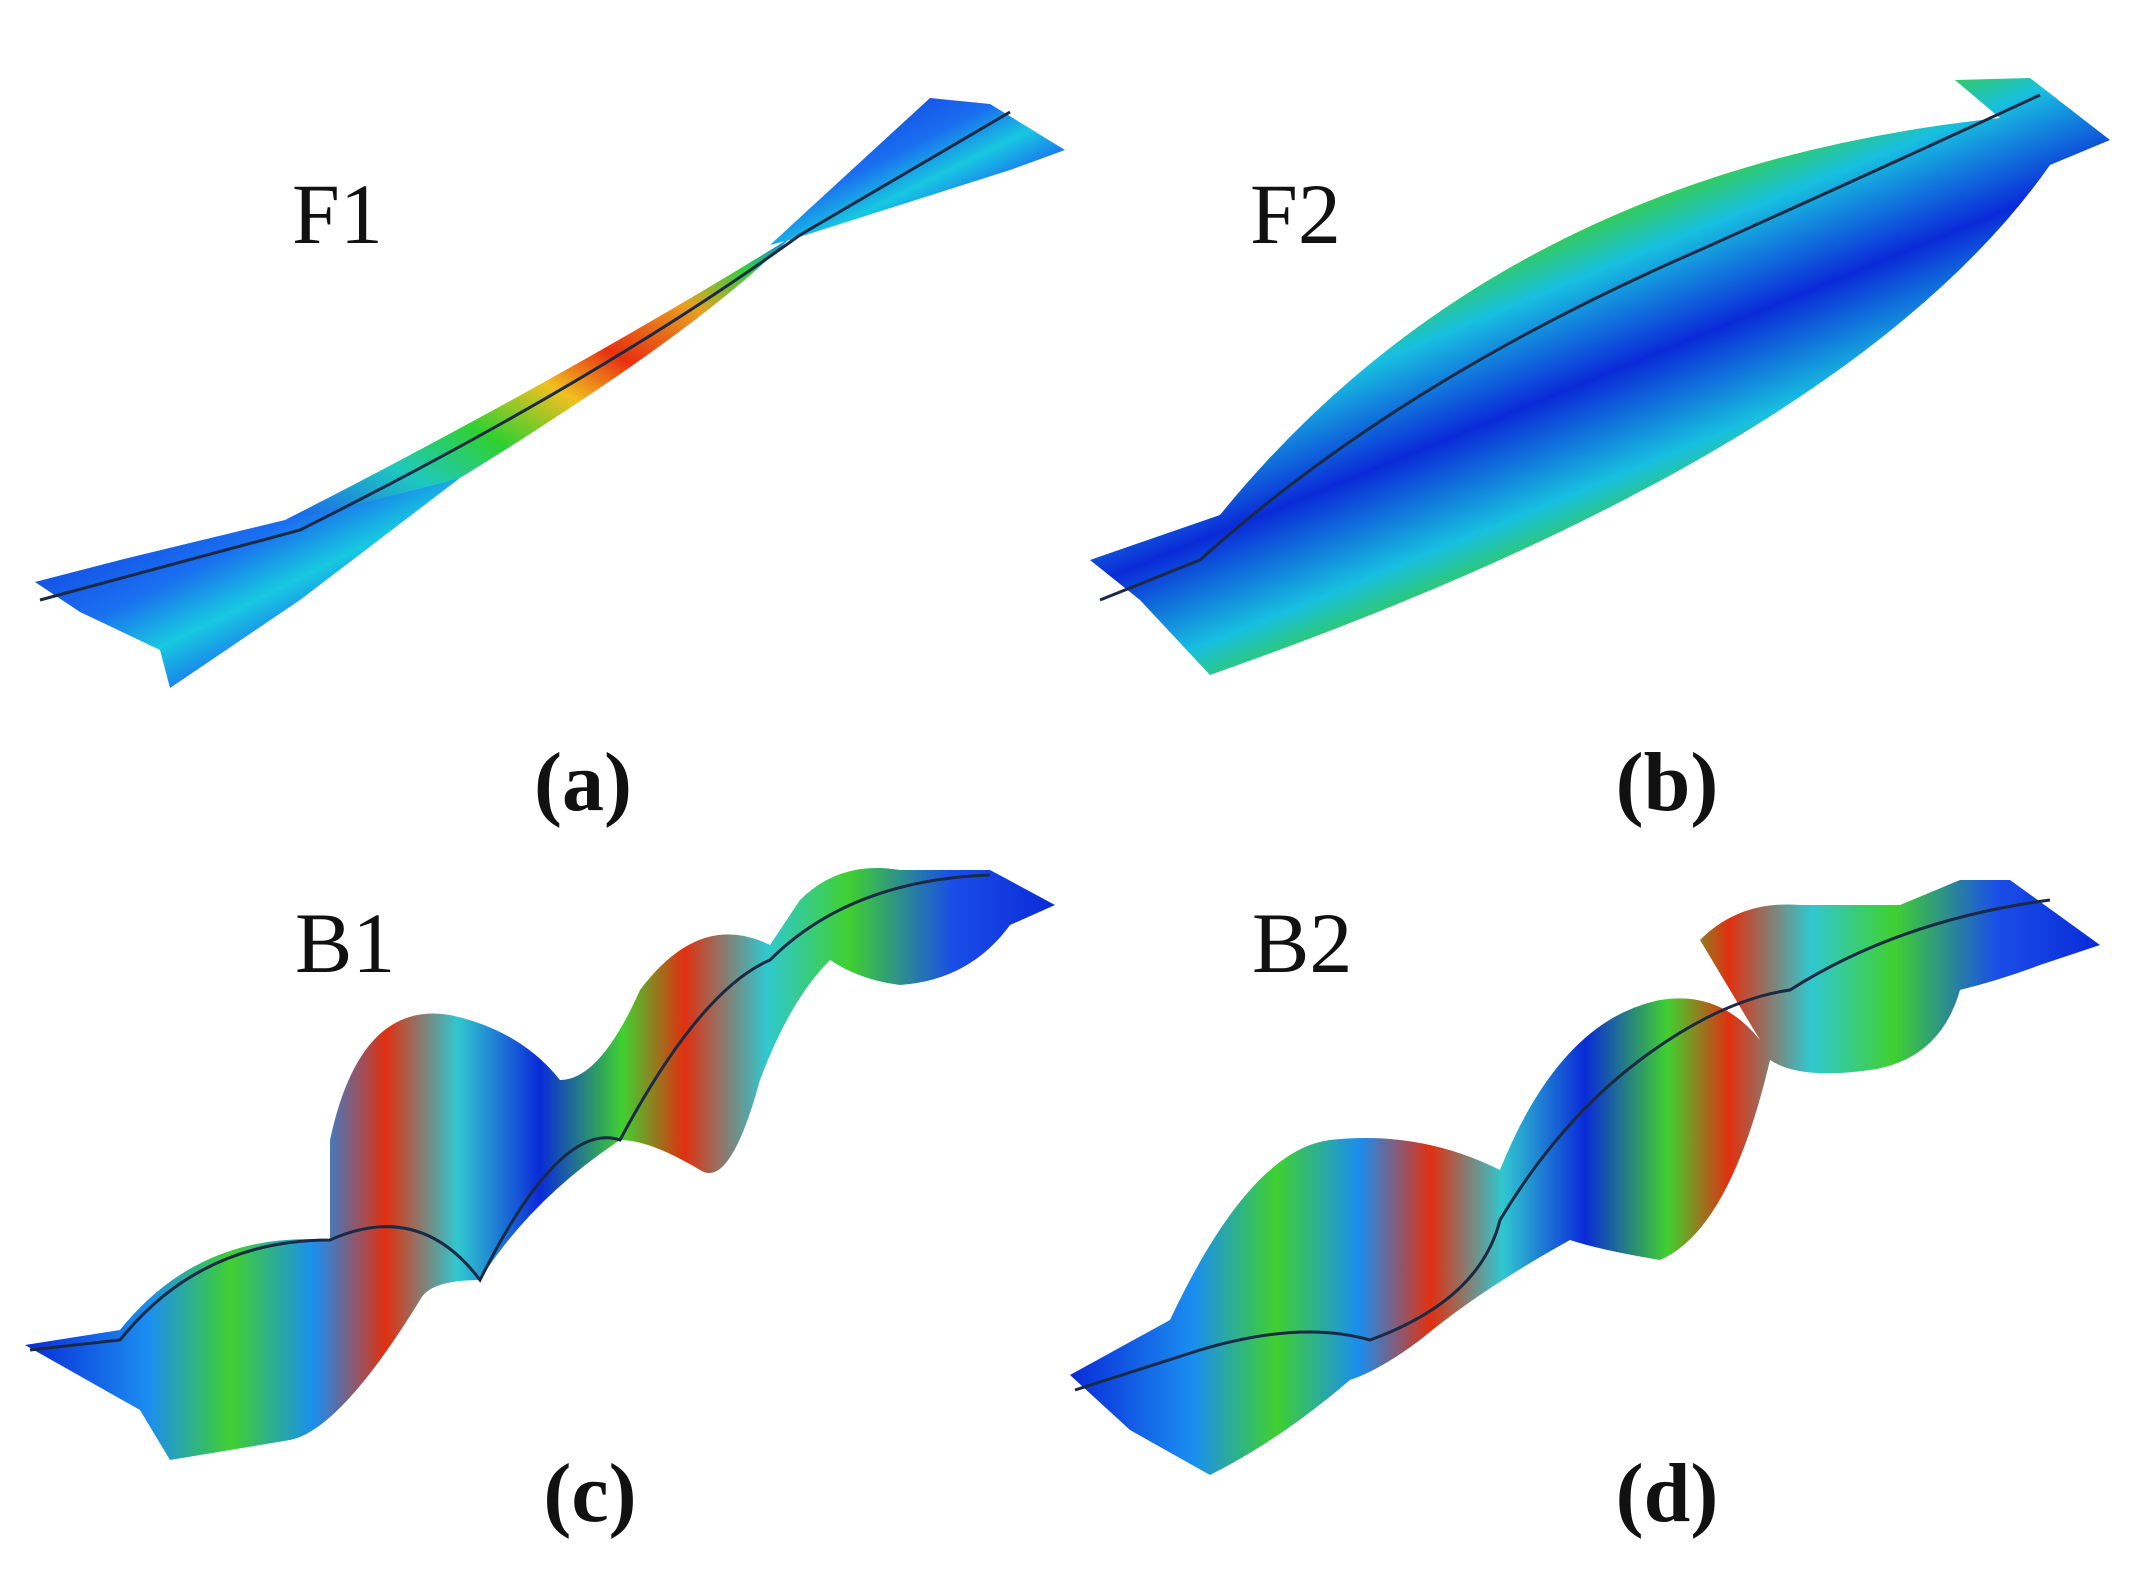  Describe the element at coordinates (589, 1493) in the screenshot. I see `panel-caption: (c)` at that location.